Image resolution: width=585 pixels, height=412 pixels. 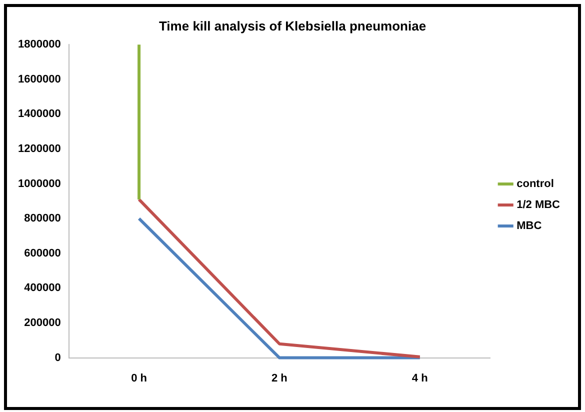 I want to click on legend-label: control, so click(x=535, y=184).